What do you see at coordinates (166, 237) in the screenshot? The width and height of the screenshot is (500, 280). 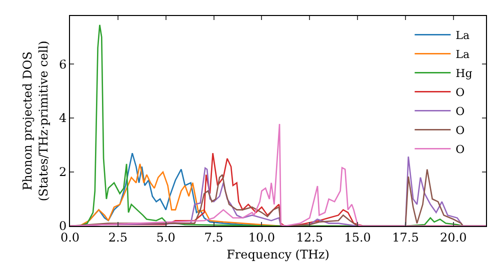 I see `x-tick-label: 5.0` at bounding box center [166, 237].